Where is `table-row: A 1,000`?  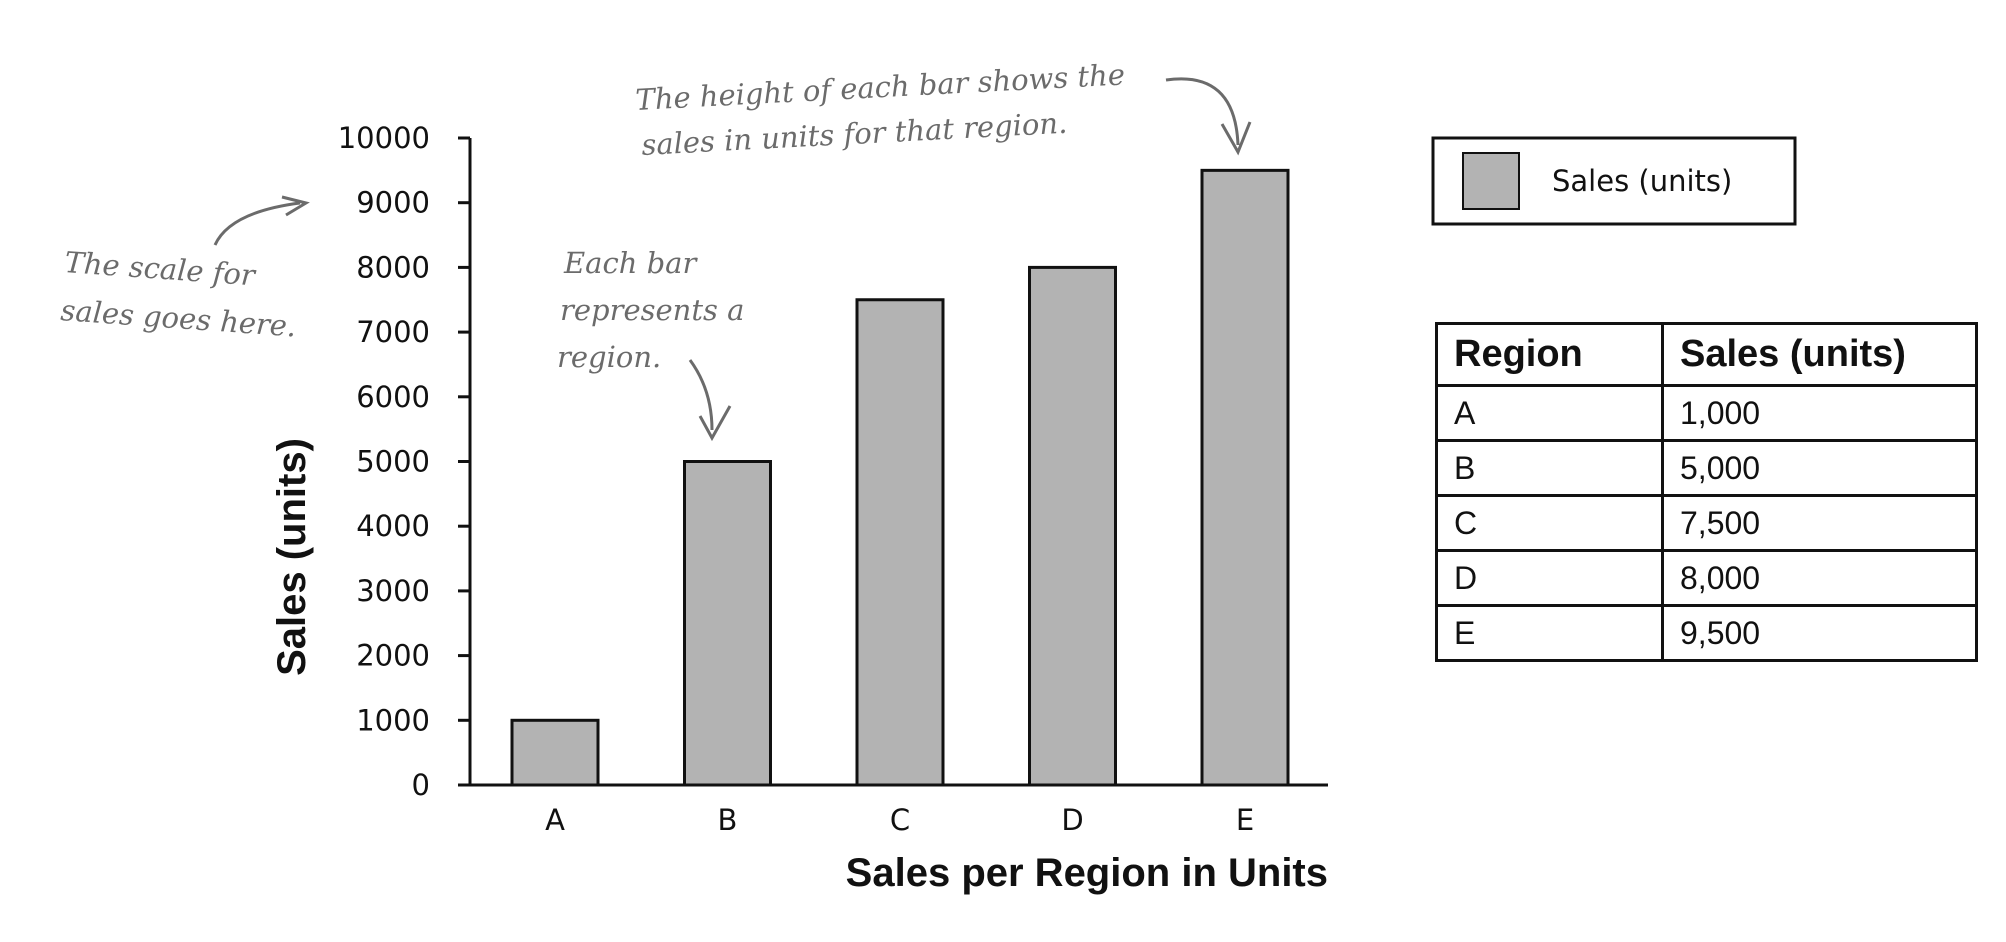 table-row: A 1,000 is located at coordinates (1706, 413).